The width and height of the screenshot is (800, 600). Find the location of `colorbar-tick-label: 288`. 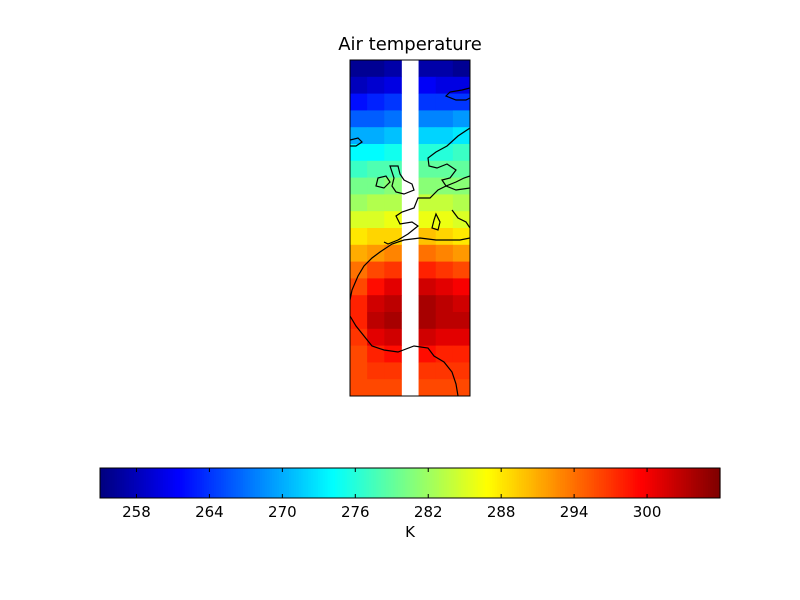

colorbar-tick-label: 288 is located at coordinates (501, 512).